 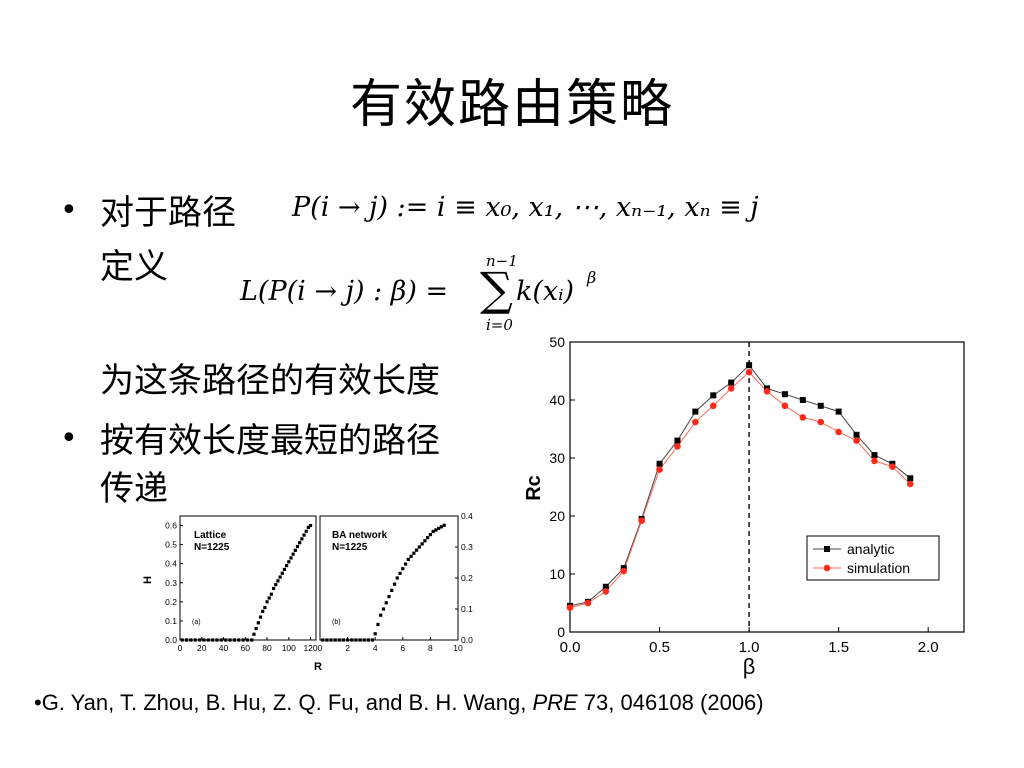 What do you see at coordinates (827, 568) in the screenshot?
I see `legend-simulation-marker` at bounding box center [827, 568].